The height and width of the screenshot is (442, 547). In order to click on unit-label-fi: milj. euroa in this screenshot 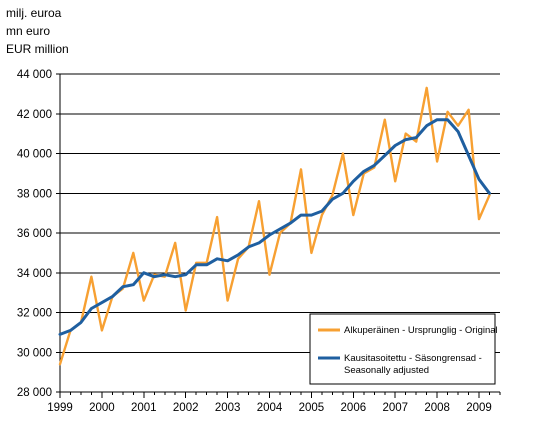, I will do `click(34, 13)`.